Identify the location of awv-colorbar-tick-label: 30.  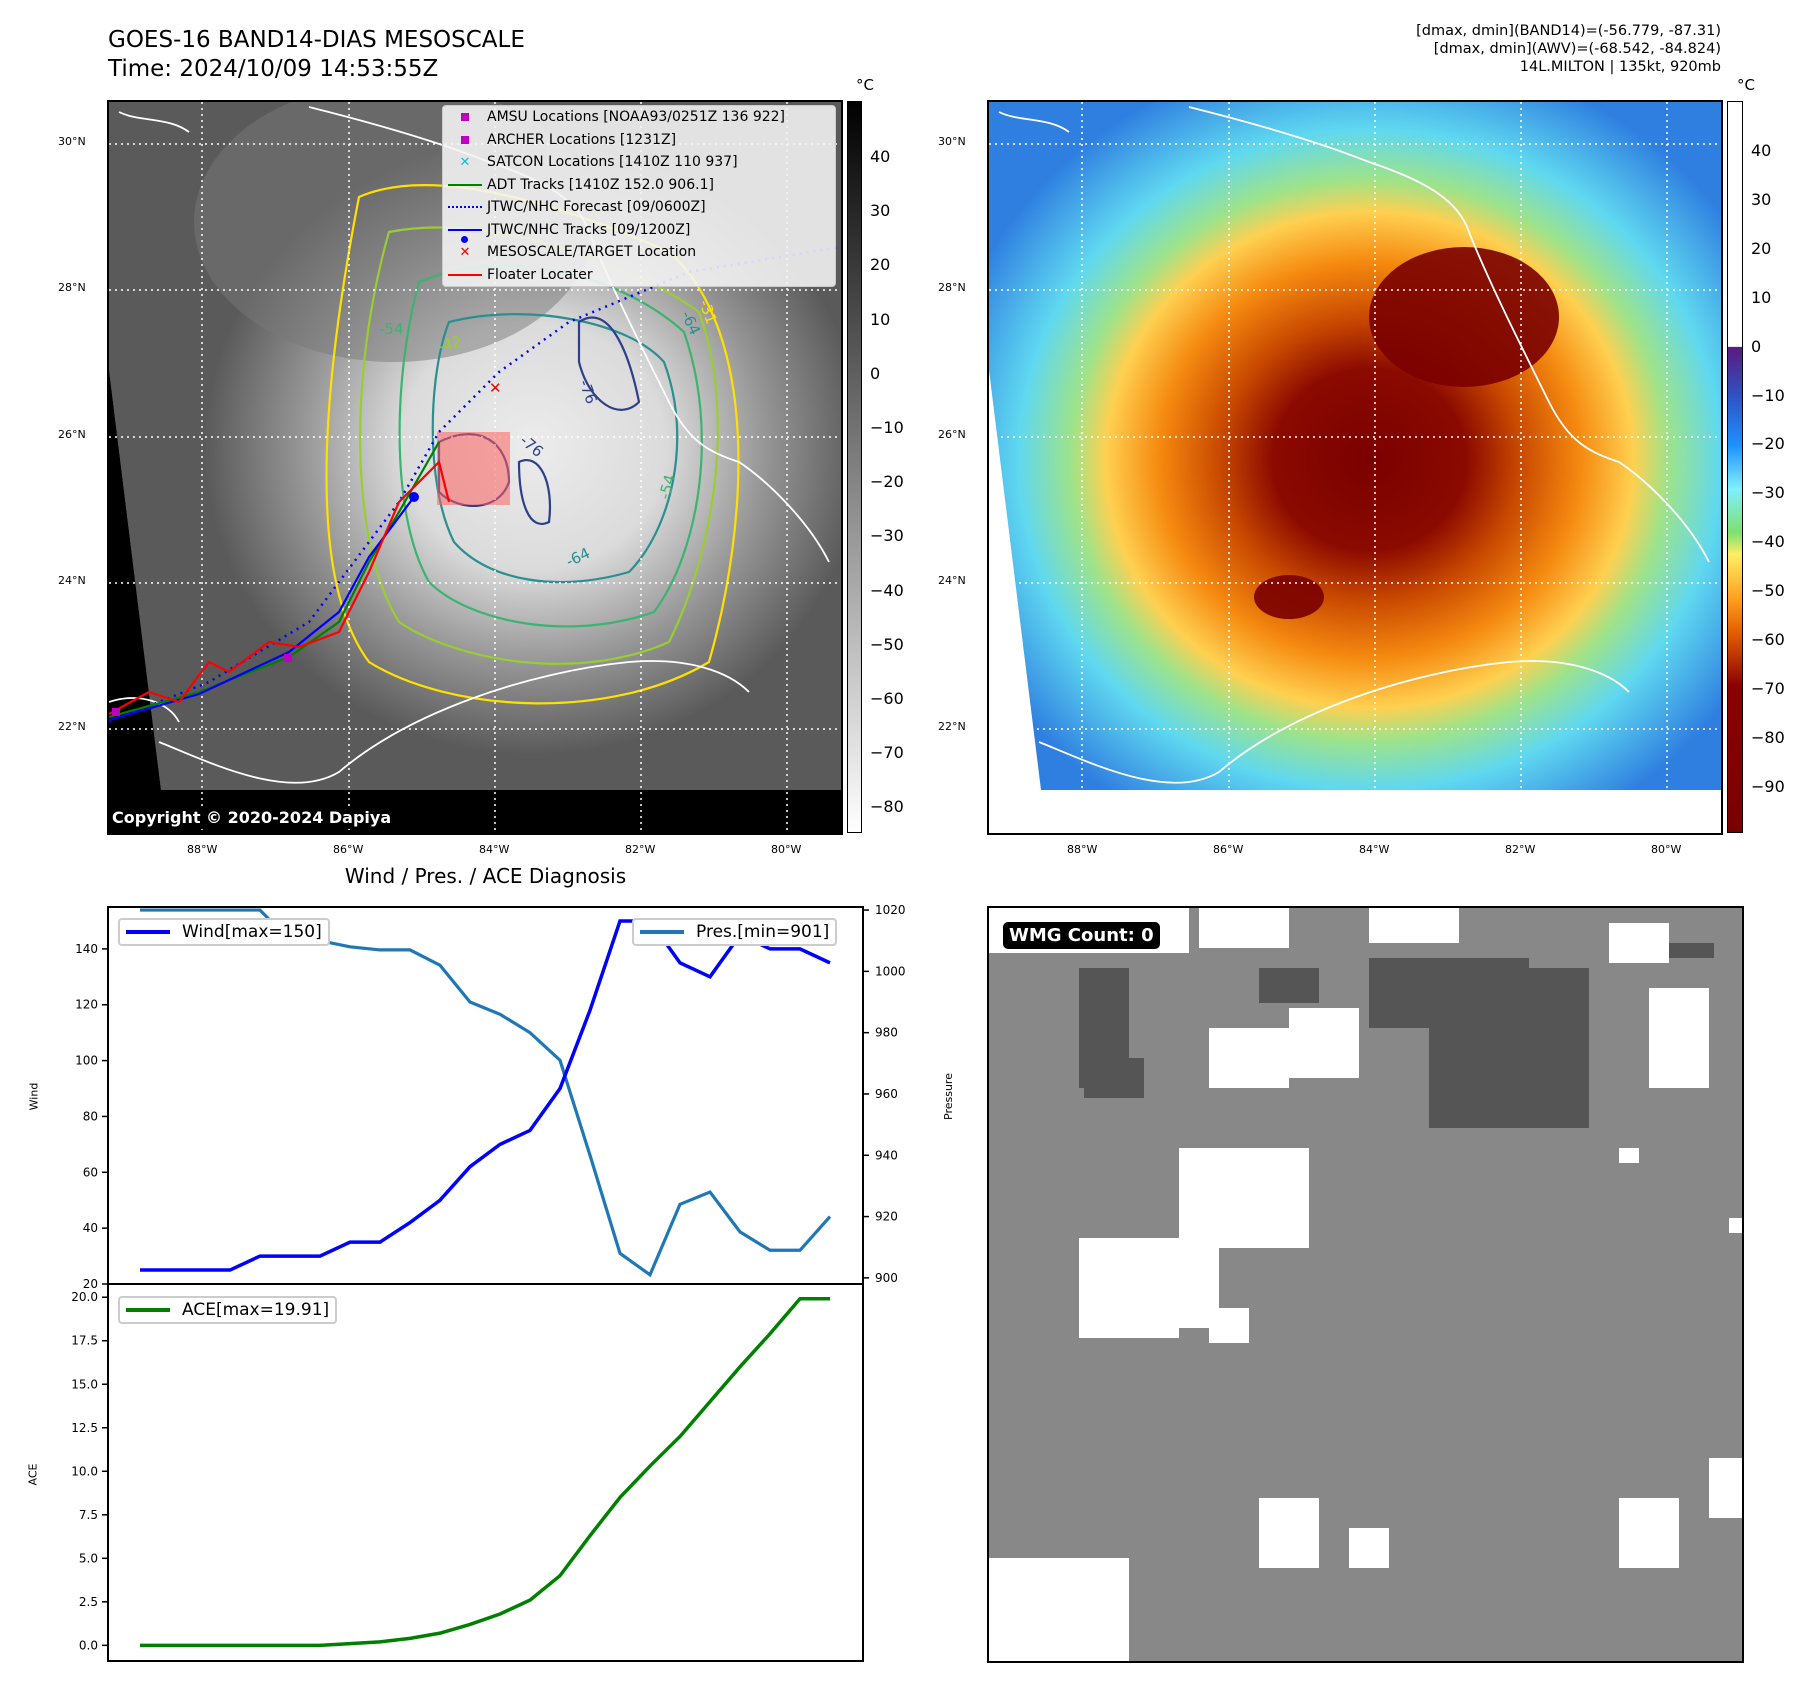
(1761, 199).